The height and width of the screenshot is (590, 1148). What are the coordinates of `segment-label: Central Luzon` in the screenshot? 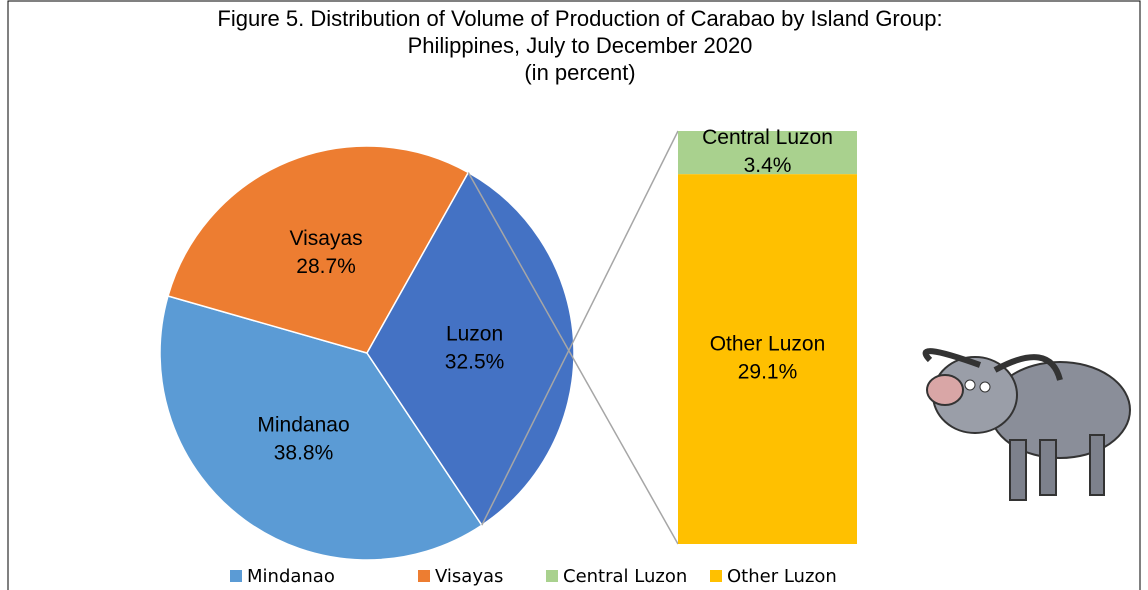 It's located at (767, 137).